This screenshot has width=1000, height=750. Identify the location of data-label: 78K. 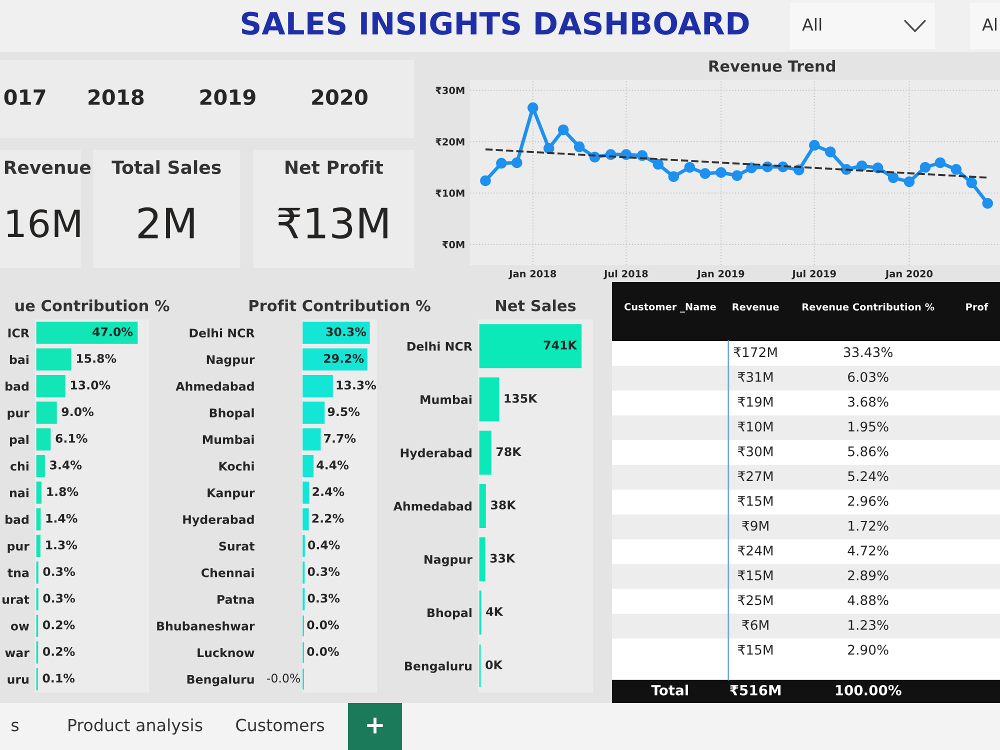
(509, 451).